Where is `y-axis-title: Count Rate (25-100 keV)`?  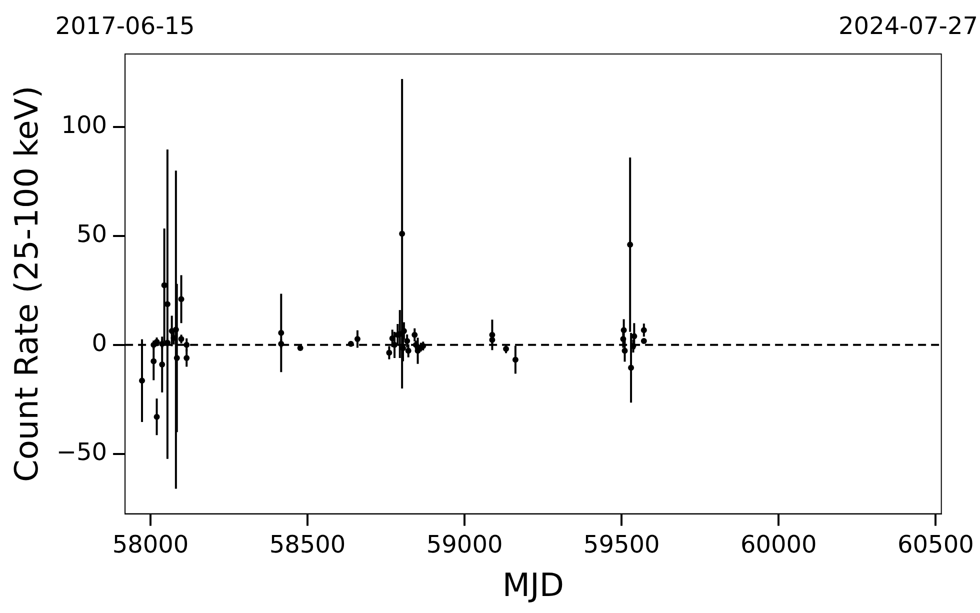 y-axis-title: Count Rate (25-100 keV) is located at coordinates (27, 284).